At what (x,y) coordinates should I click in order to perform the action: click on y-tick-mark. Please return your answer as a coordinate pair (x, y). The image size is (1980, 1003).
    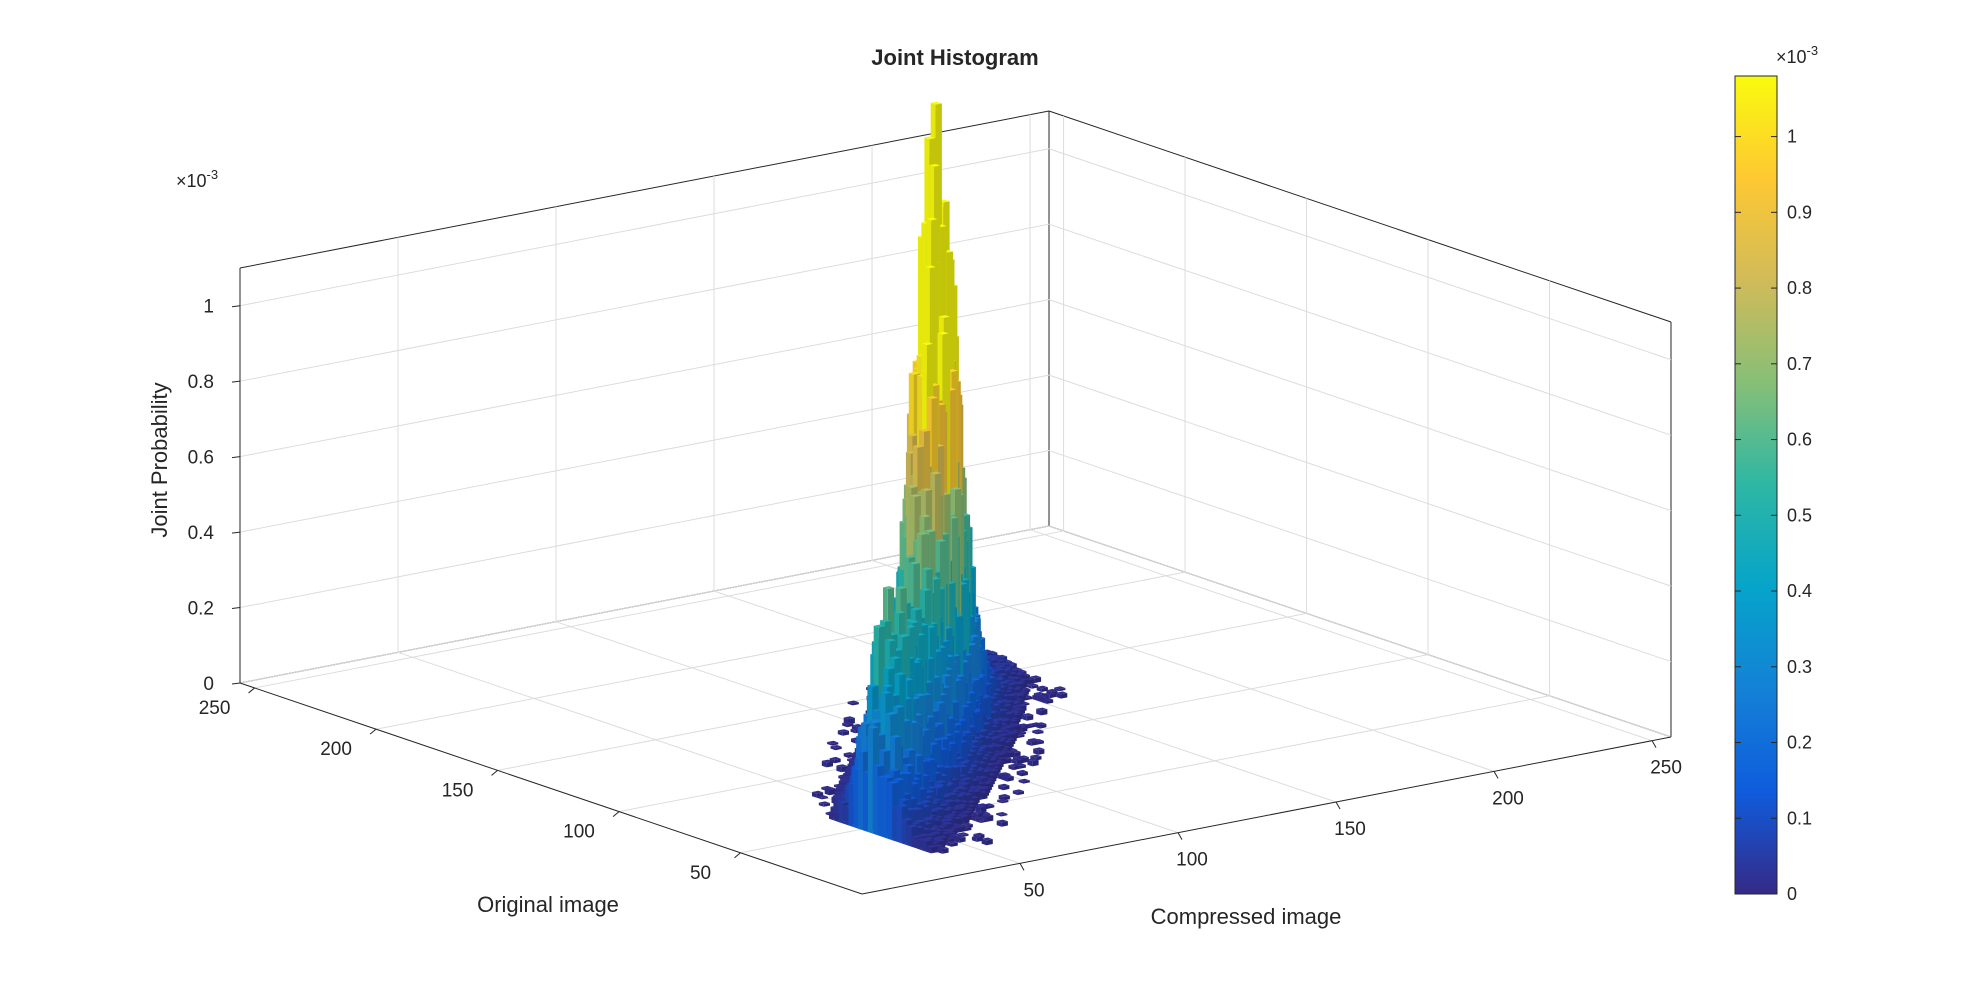
    Looking at the image, I should click on (373, 731).